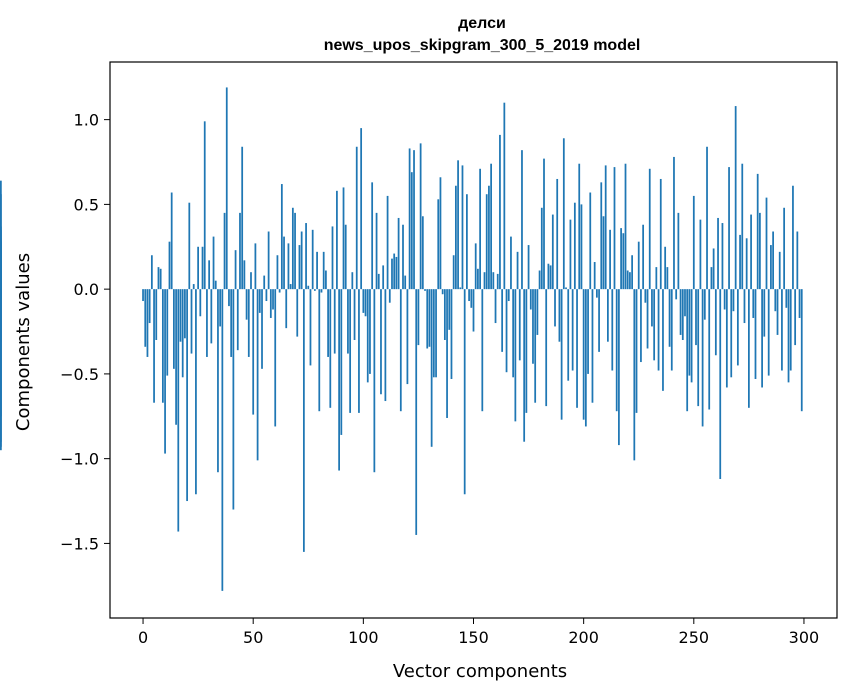  I want to click on y-axis: −1.5 −1.0 −0.5 0.0 0.5 1.0, so click(85, 332).